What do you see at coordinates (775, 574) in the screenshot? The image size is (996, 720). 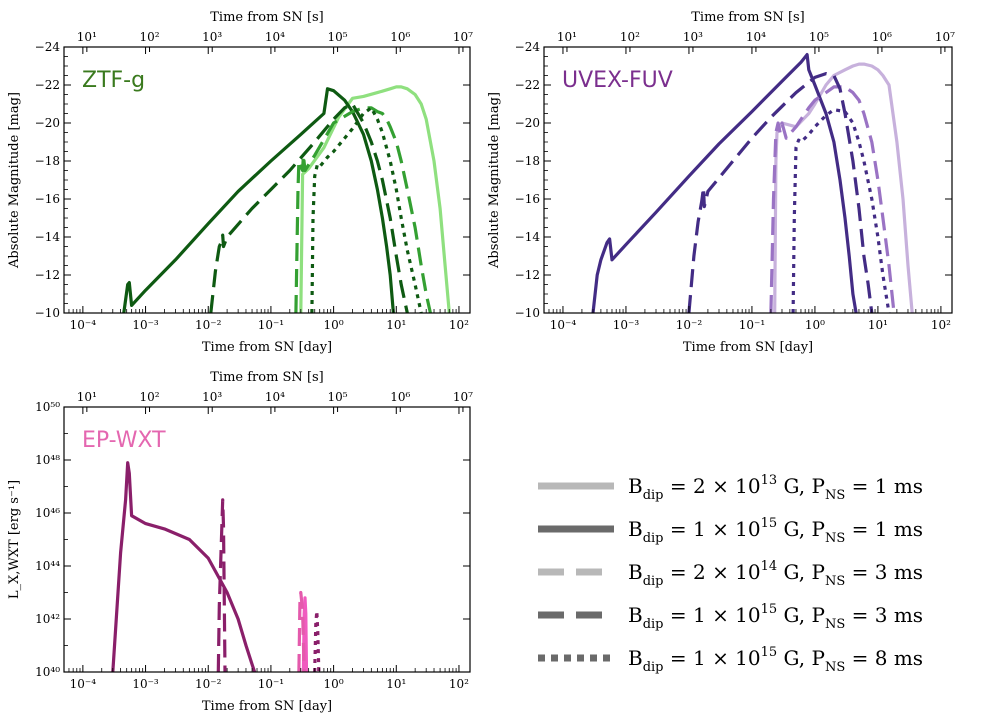 I see `legend-label-3: Bdip = 2 × 1014 G, PNS = 3 ms` at bounding box center [775, 574].